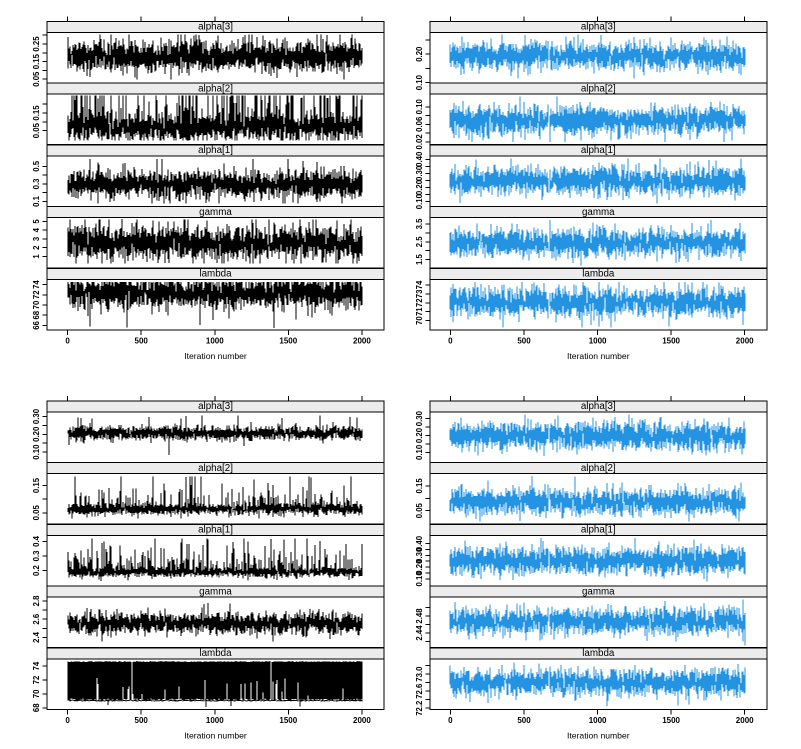 This screenshot has width=801, height=749. Describe the element at coordinates (419, 691) in the screenshot. I see `svg-text: 72.6` at that location.